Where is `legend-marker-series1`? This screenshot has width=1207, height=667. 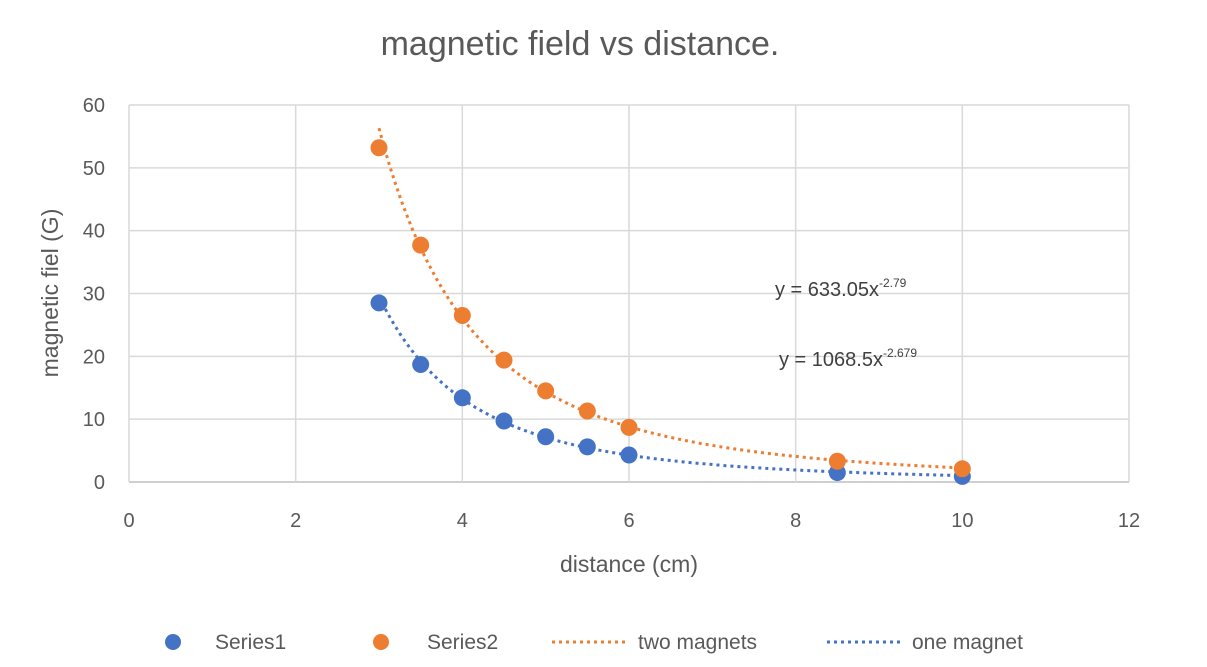
legend-marker-series1 is located at coordinates (173, 642).